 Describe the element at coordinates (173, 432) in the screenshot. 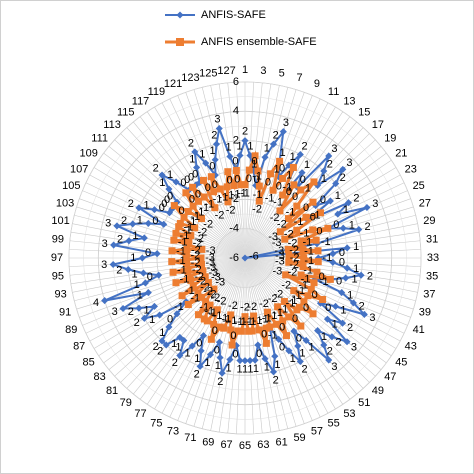

I see `category-label: 73` at that location.